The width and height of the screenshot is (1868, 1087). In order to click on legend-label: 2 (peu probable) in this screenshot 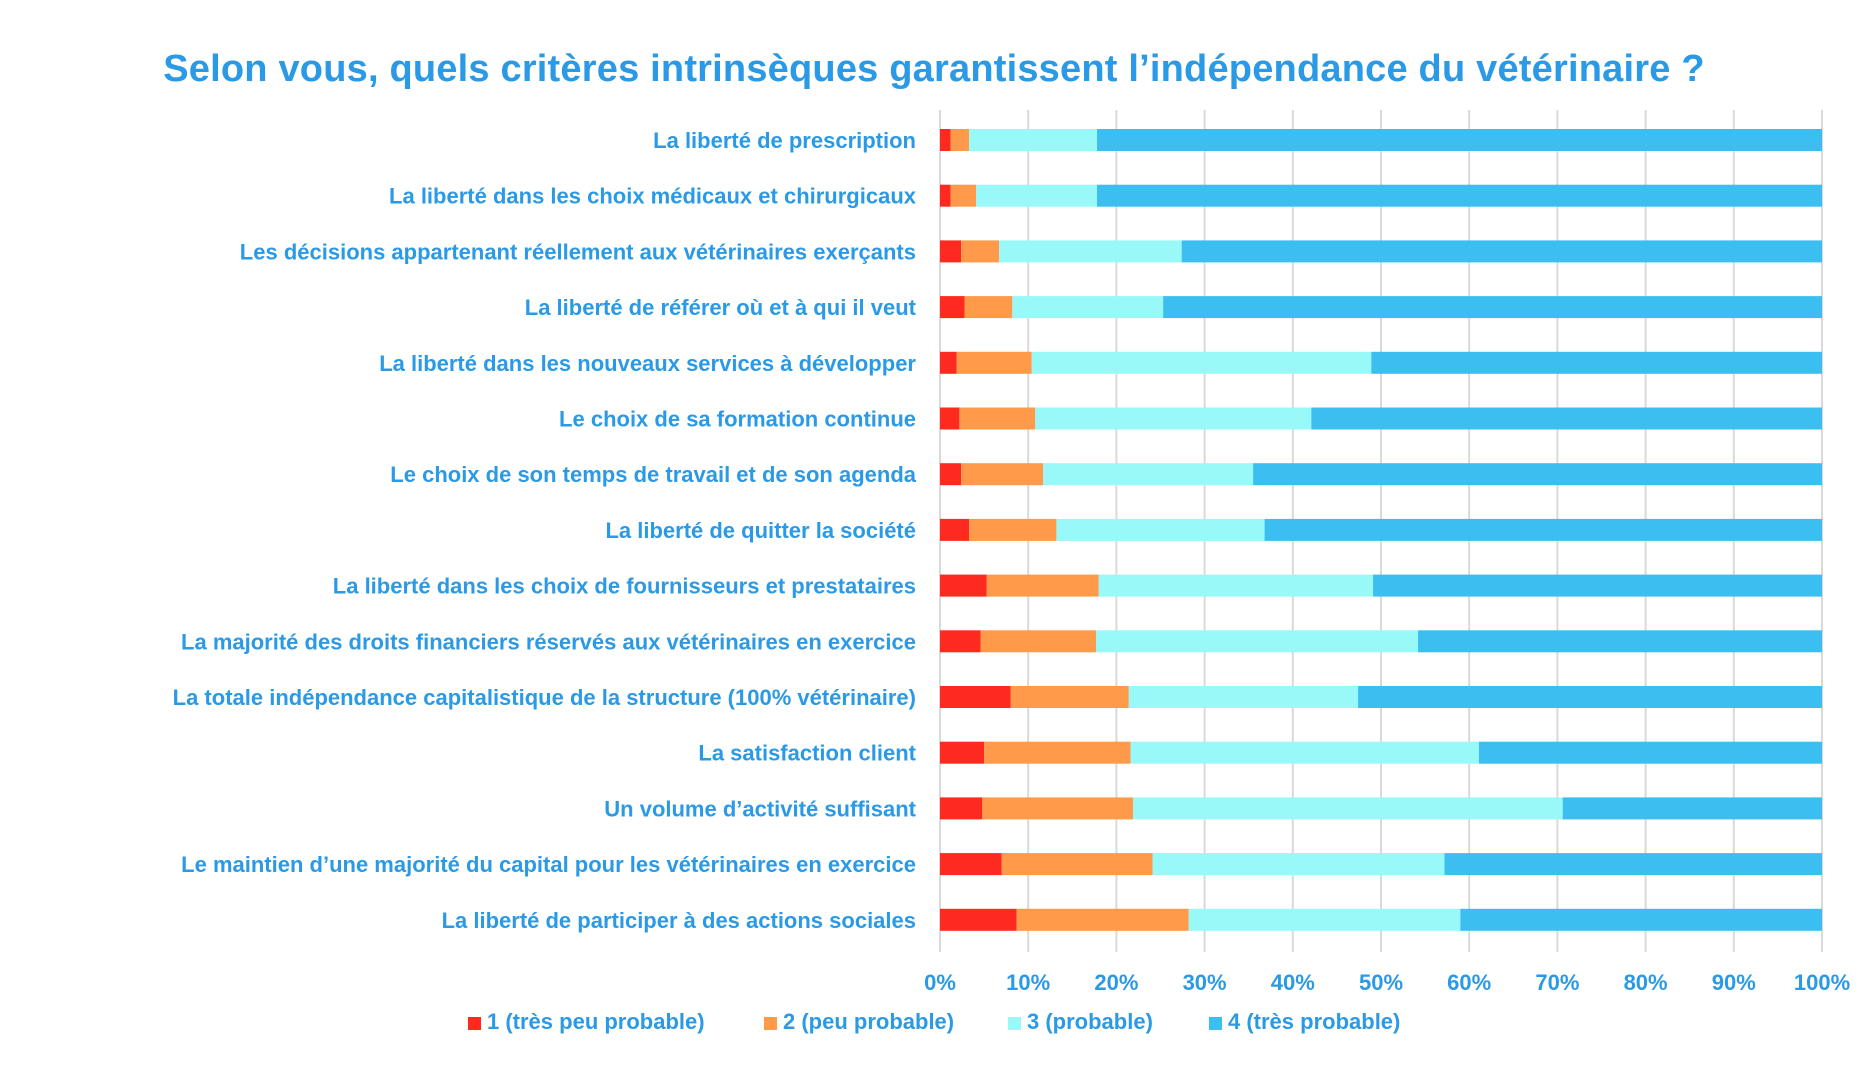, I will do `click(868, 1021)`.